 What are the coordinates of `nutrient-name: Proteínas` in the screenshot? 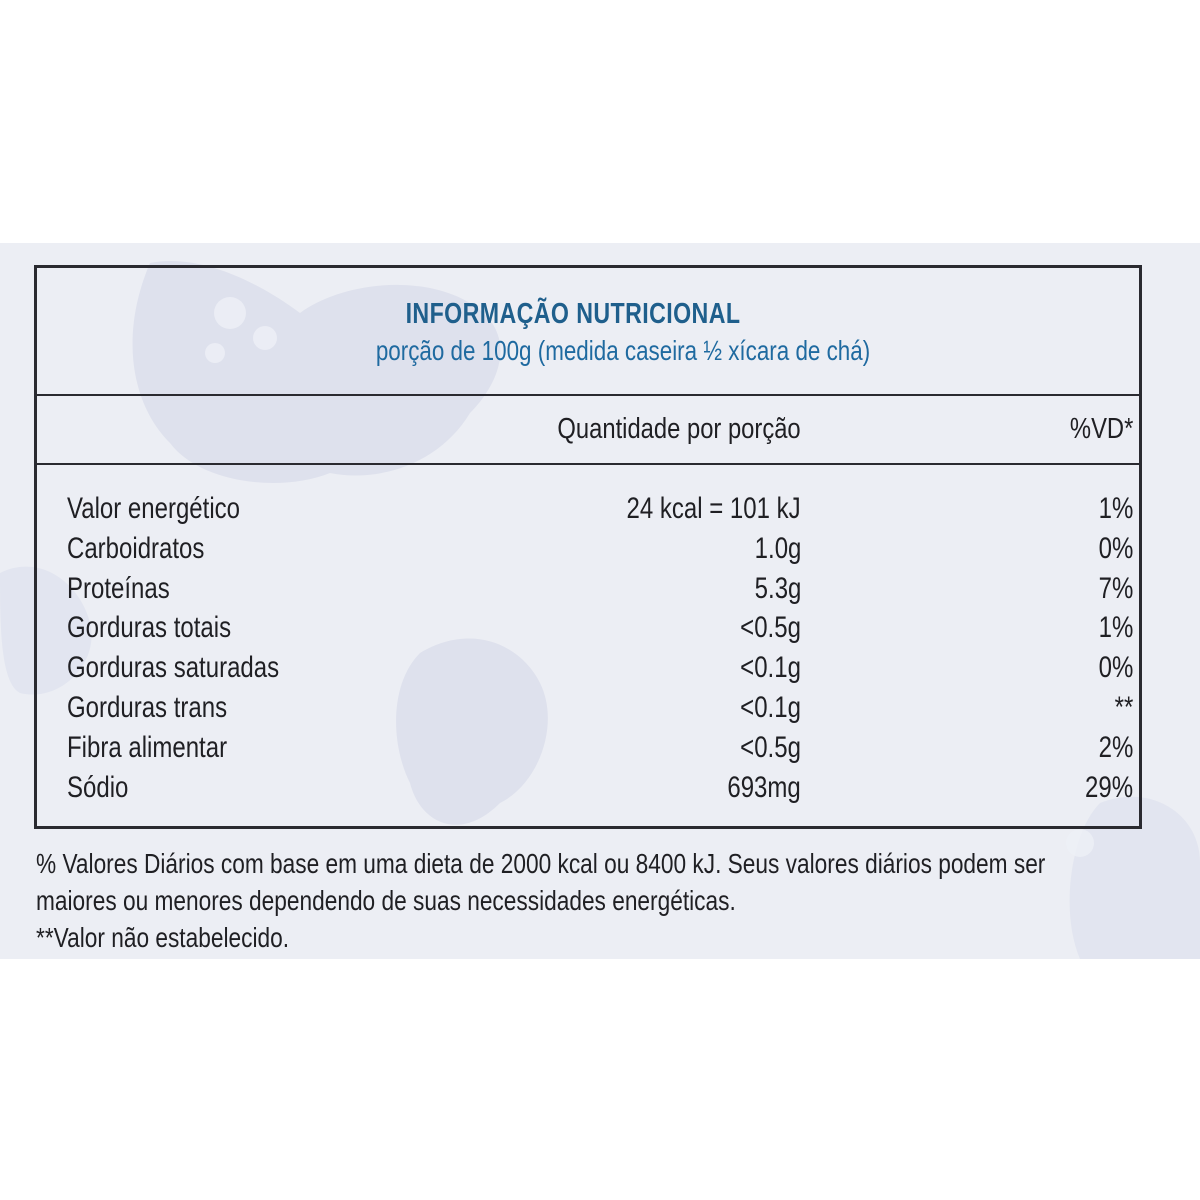 It's located at (118, 588).